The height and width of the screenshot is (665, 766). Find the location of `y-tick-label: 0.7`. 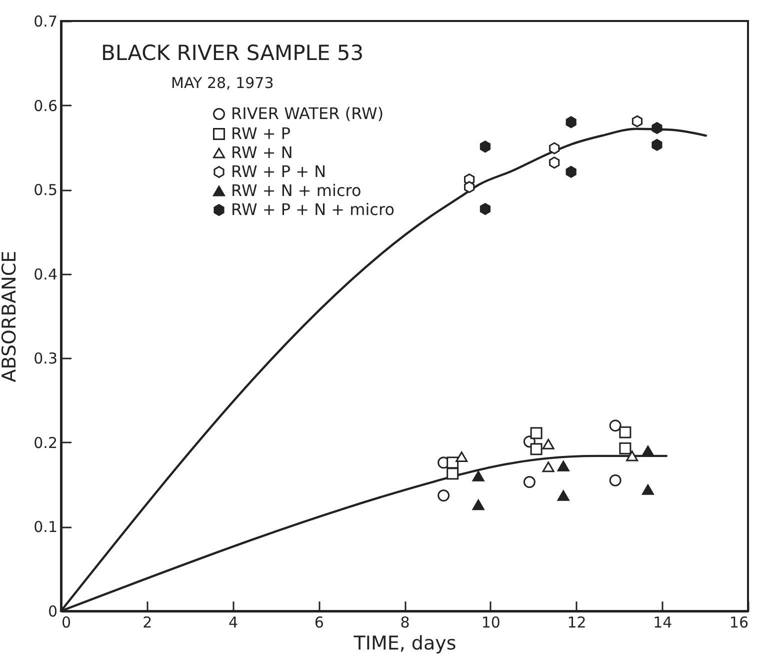

y-tick-label: 0.7 is located at coordinates (46, 21).